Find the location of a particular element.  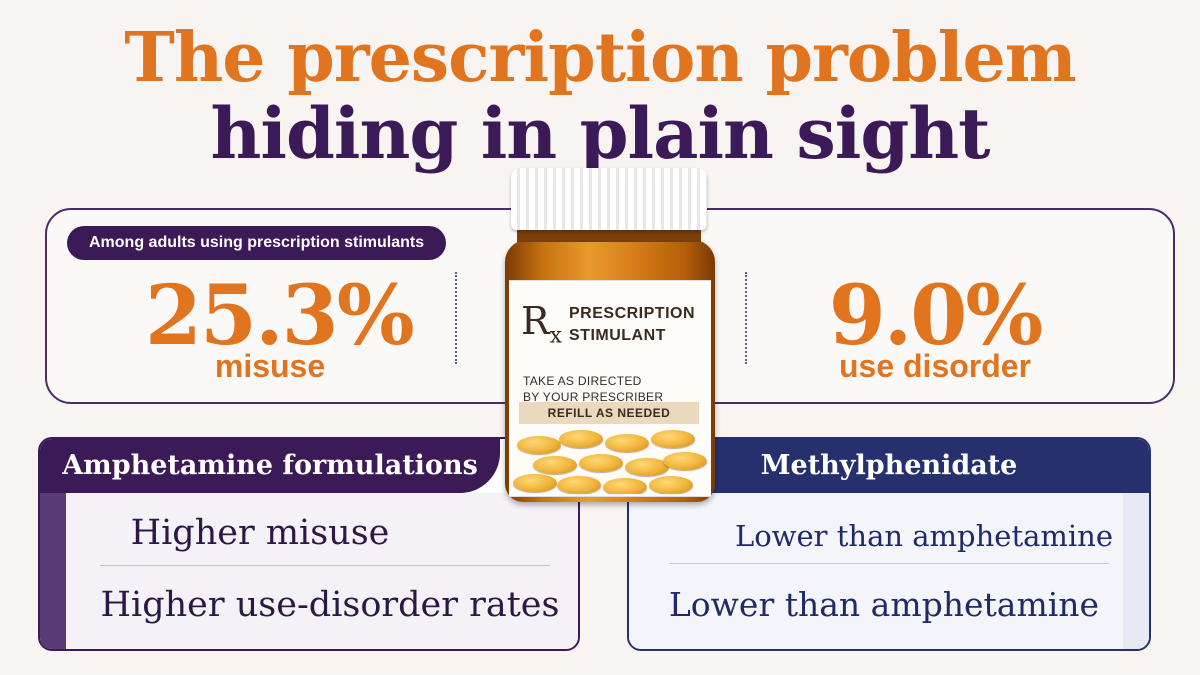

refill-band: REFILL AS NEEDED is located at coordinates (609, 413).